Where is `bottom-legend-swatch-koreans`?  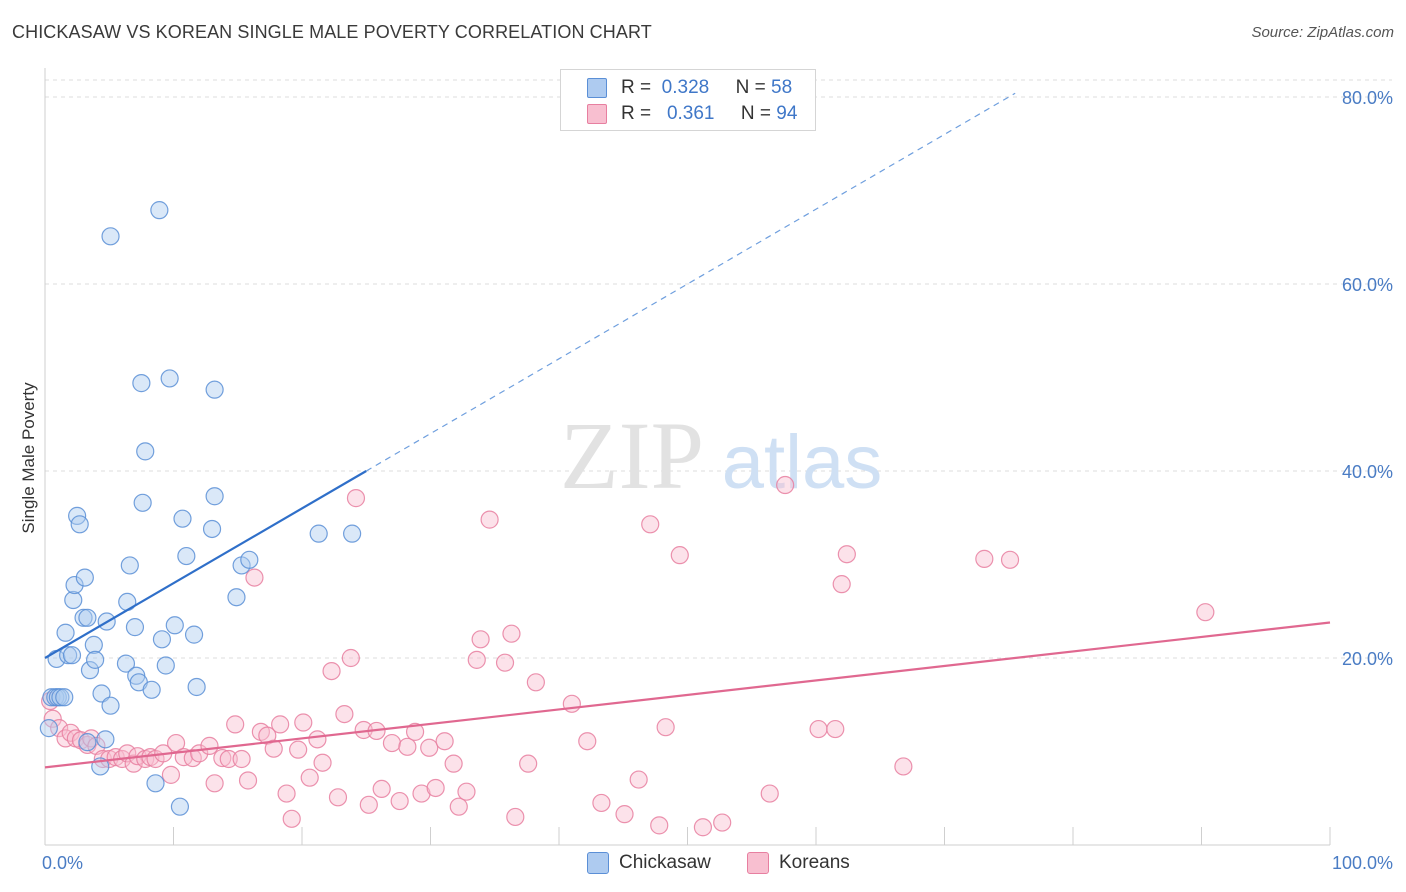 bottom-legend-swatch-koreans is located at coordinates (758, 863).